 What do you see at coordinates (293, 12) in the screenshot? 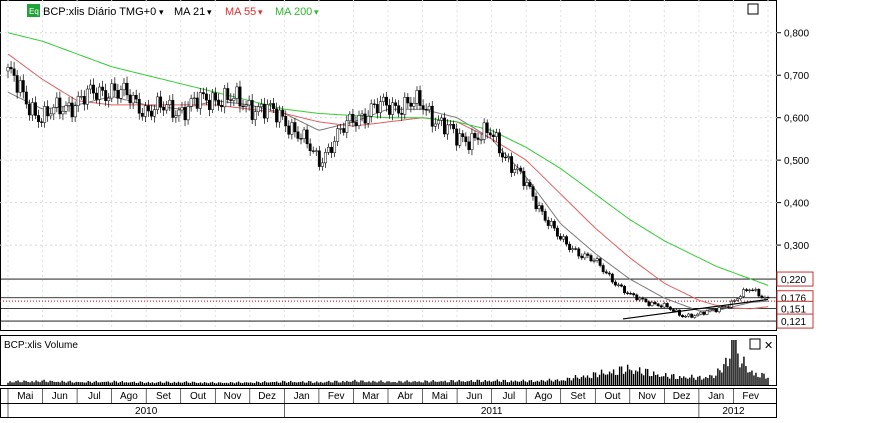
I see `ma200-label: MA 200` at bounding box center [293, 12].